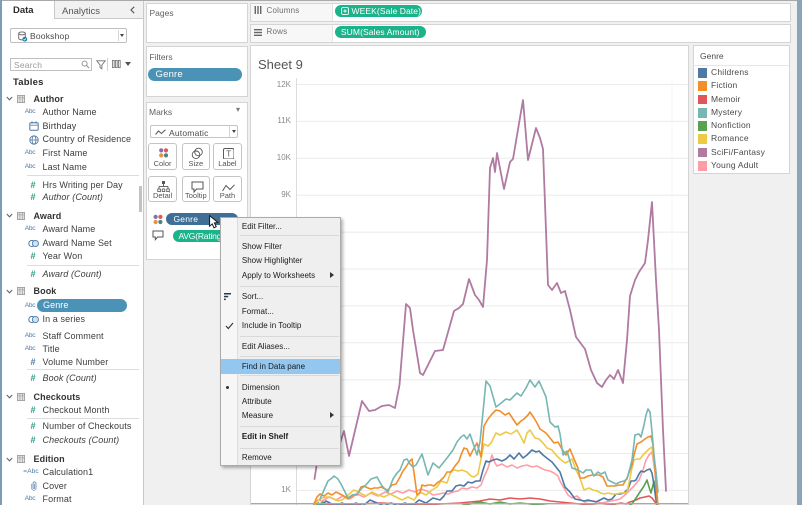 This screenshot has height=505, width=802. Describe the element at coordinates (228, 153) in the screenshot. I see `svg-text: T` at that location.